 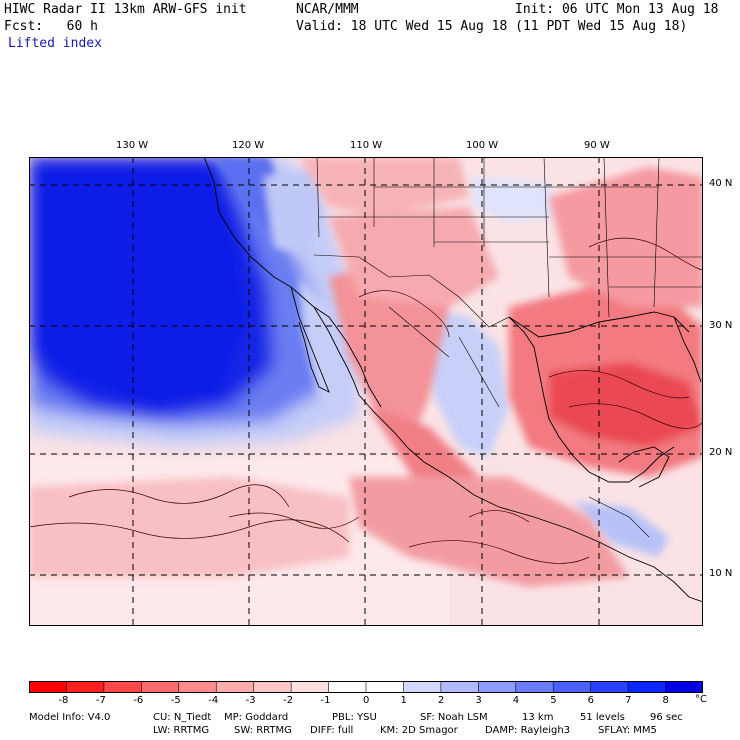 I want to click on colorbar-tick-label: 5, so click(x=553, y=700).